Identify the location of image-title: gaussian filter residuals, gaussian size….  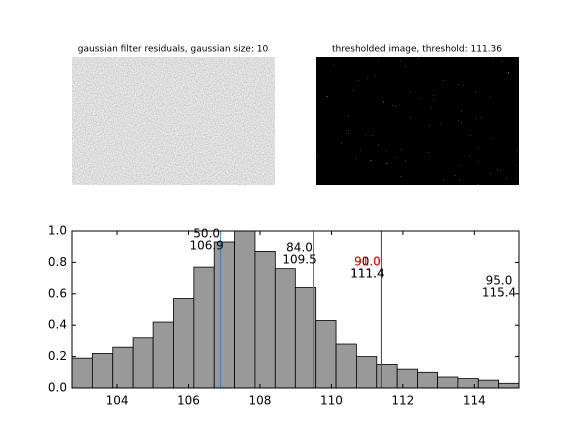
(173, 50).